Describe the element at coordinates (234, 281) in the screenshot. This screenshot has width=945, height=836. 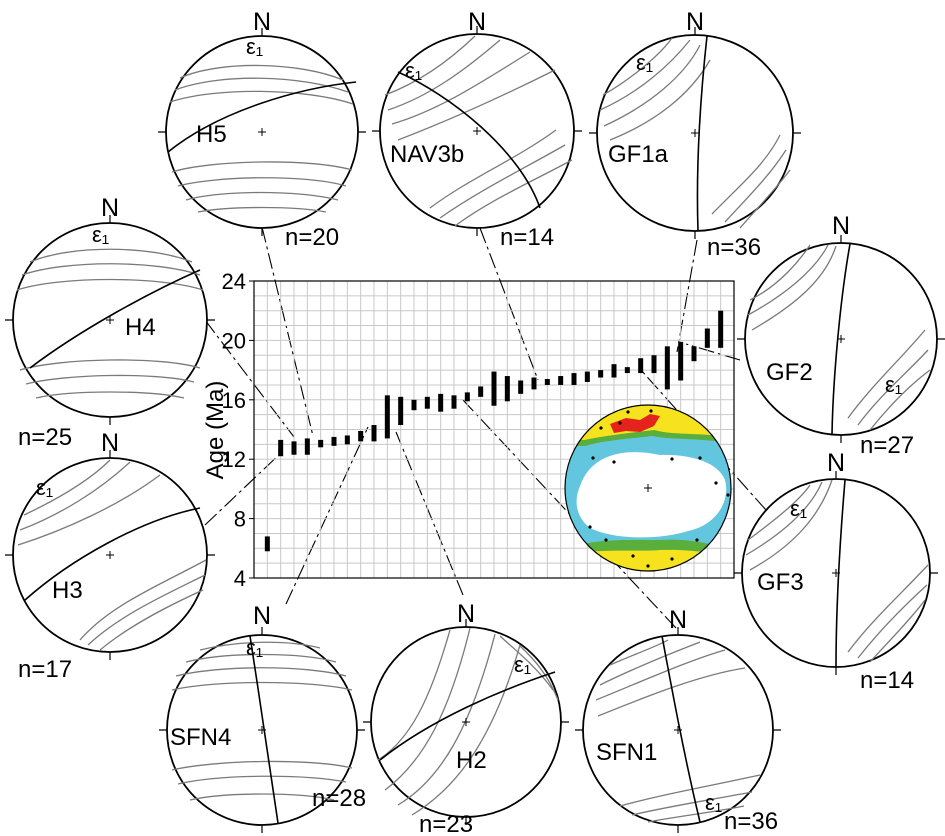
I see `y-tick-label: 24` at that location.